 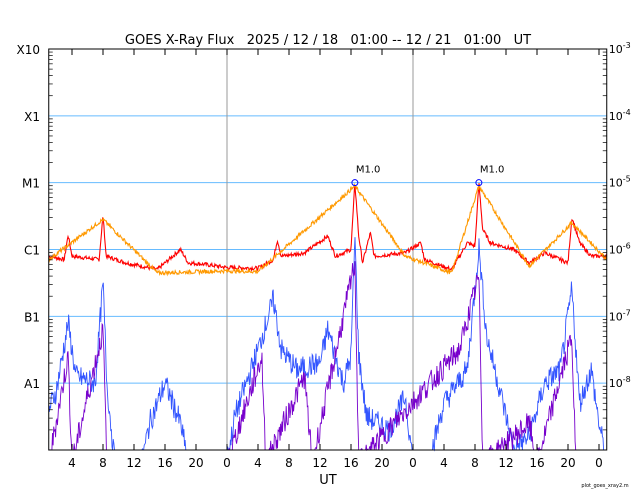 I want to click on y-left-tick-label: C1, so click(x=32, y=251).